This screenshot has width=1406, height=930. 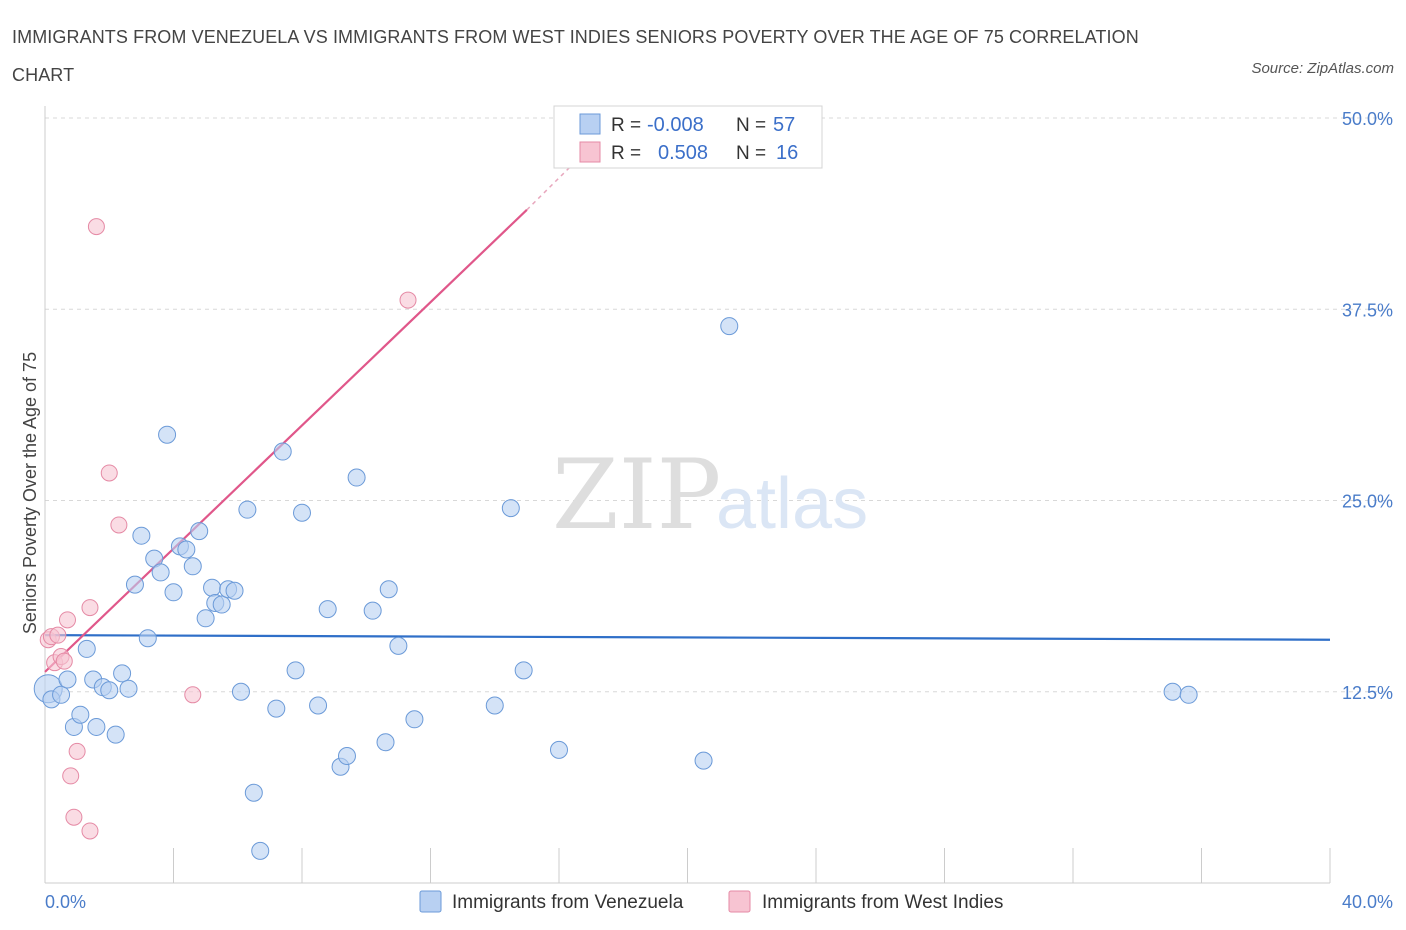 What do you see at coordinates (1367, 119) in the screenshot?
I see `y-tick-label: 50.0%` at bounding box center [1367, 119].